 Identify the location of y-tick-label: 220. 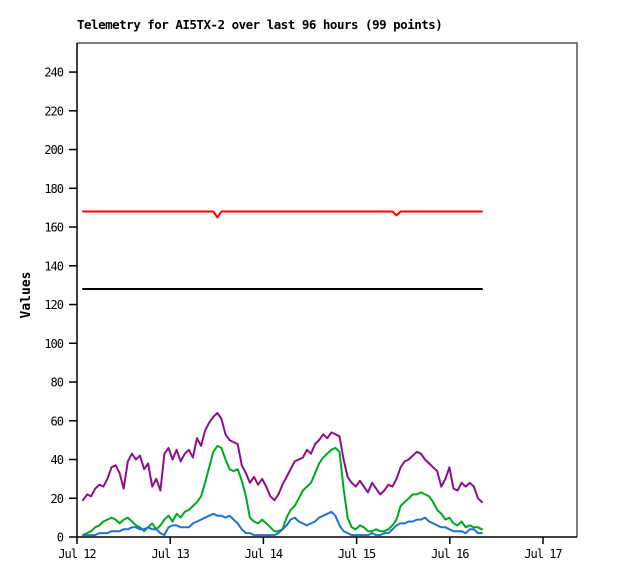
(53, 111).